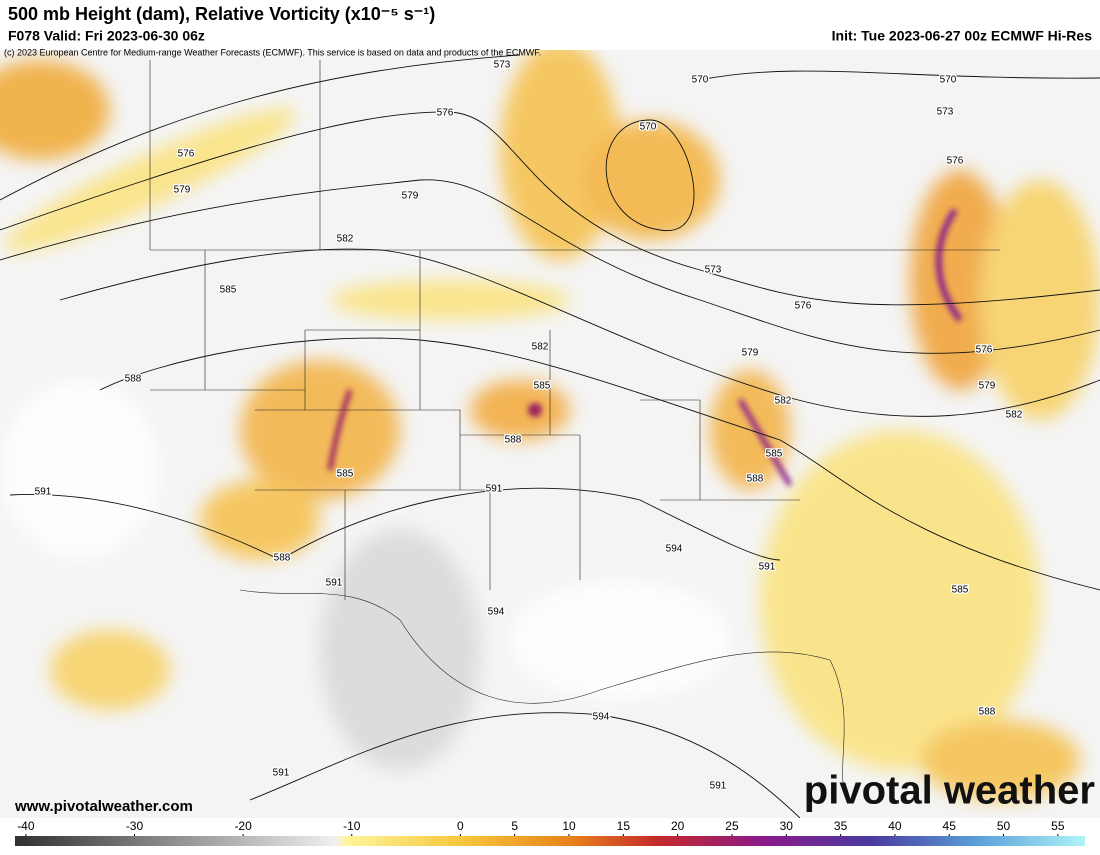  What do you see at coordinates (135, 826) in the screenshot?
I see `colorbar-tick-label: -30` at bounding box center [135, 826].